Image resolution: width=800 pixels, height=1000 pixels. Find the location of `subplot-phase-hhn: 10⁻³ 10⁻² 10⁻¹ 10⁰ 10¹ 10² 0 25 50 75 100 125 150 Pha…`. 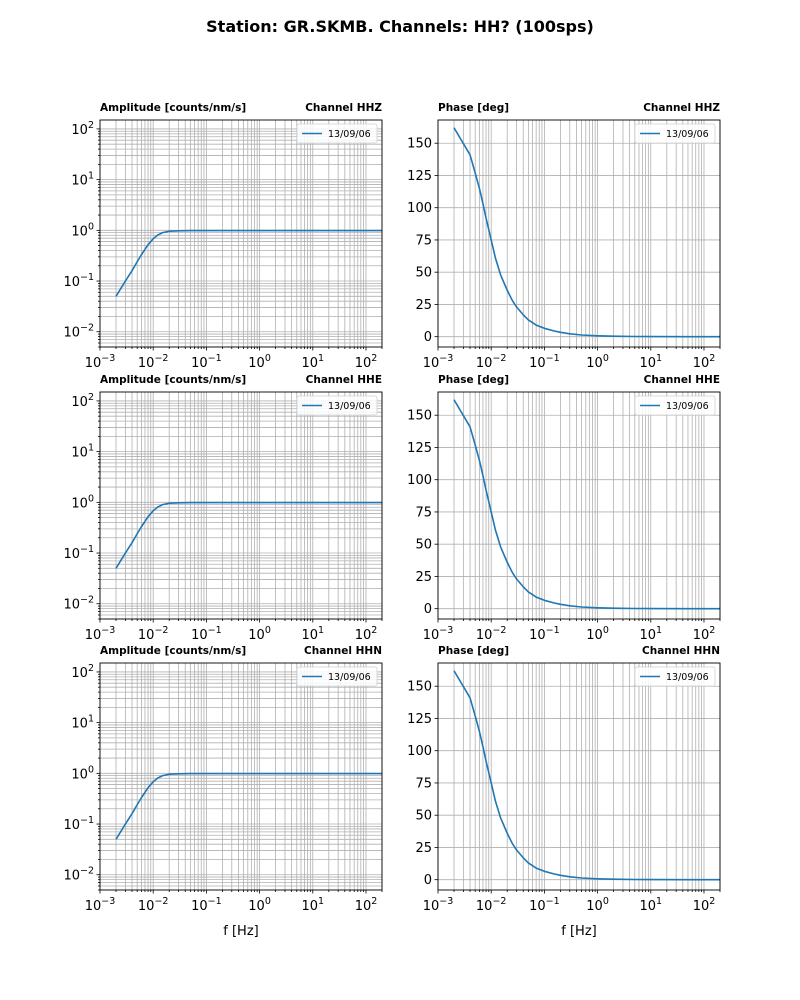

subplot-phase-hhn: 10⁻³ 10⁻² 10⁻¹ 10⁰ 10¹ 10² 0 25 50 75 100 125 150 Pha… is located at coordinates (564, 792).